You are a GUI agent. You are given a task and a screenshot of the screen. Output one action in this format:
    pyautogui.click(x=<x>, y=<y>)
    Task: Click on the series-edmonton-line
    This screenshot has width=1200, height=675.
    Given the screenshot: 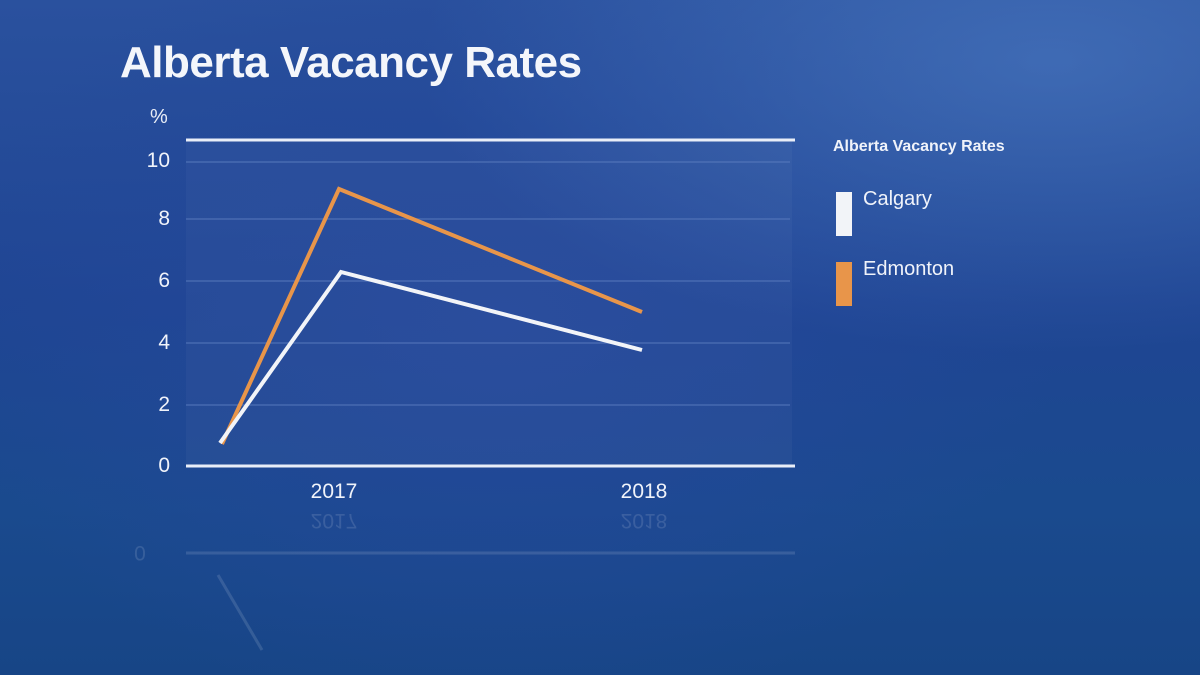 What is the action you would take?
    pyautogui.click(x=431, y=315)
    